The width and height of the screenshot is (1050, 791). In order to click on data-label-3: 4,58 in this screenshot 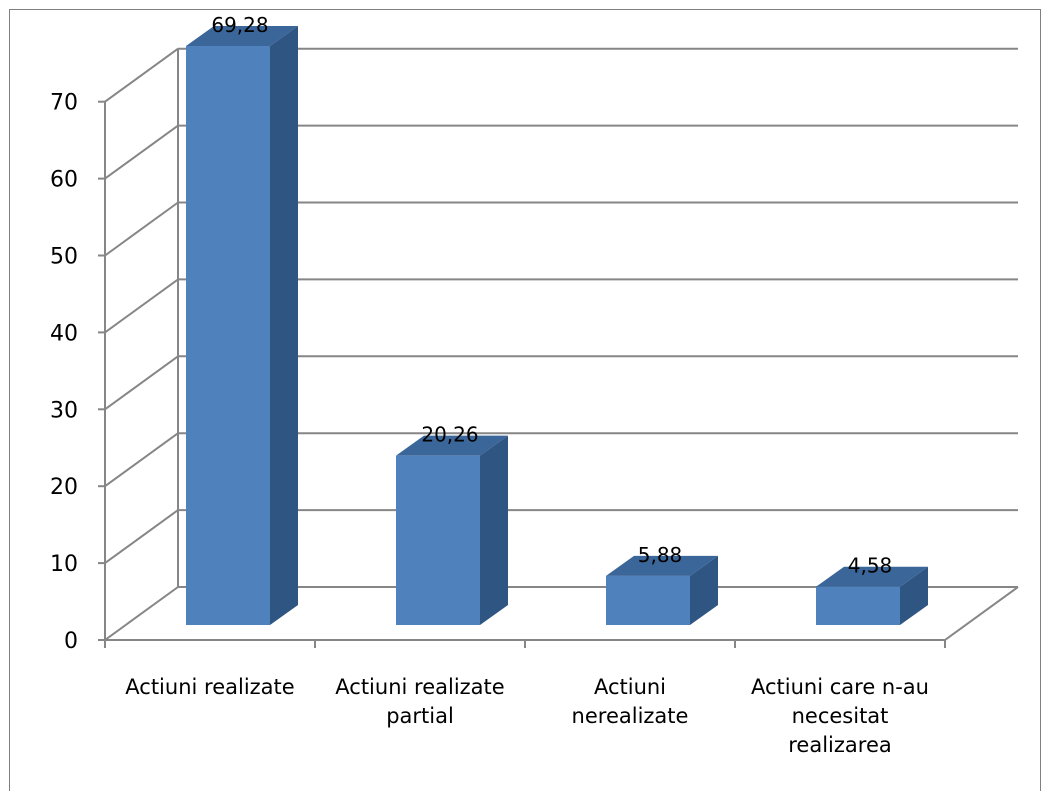, I will do `click(870, 566)`.